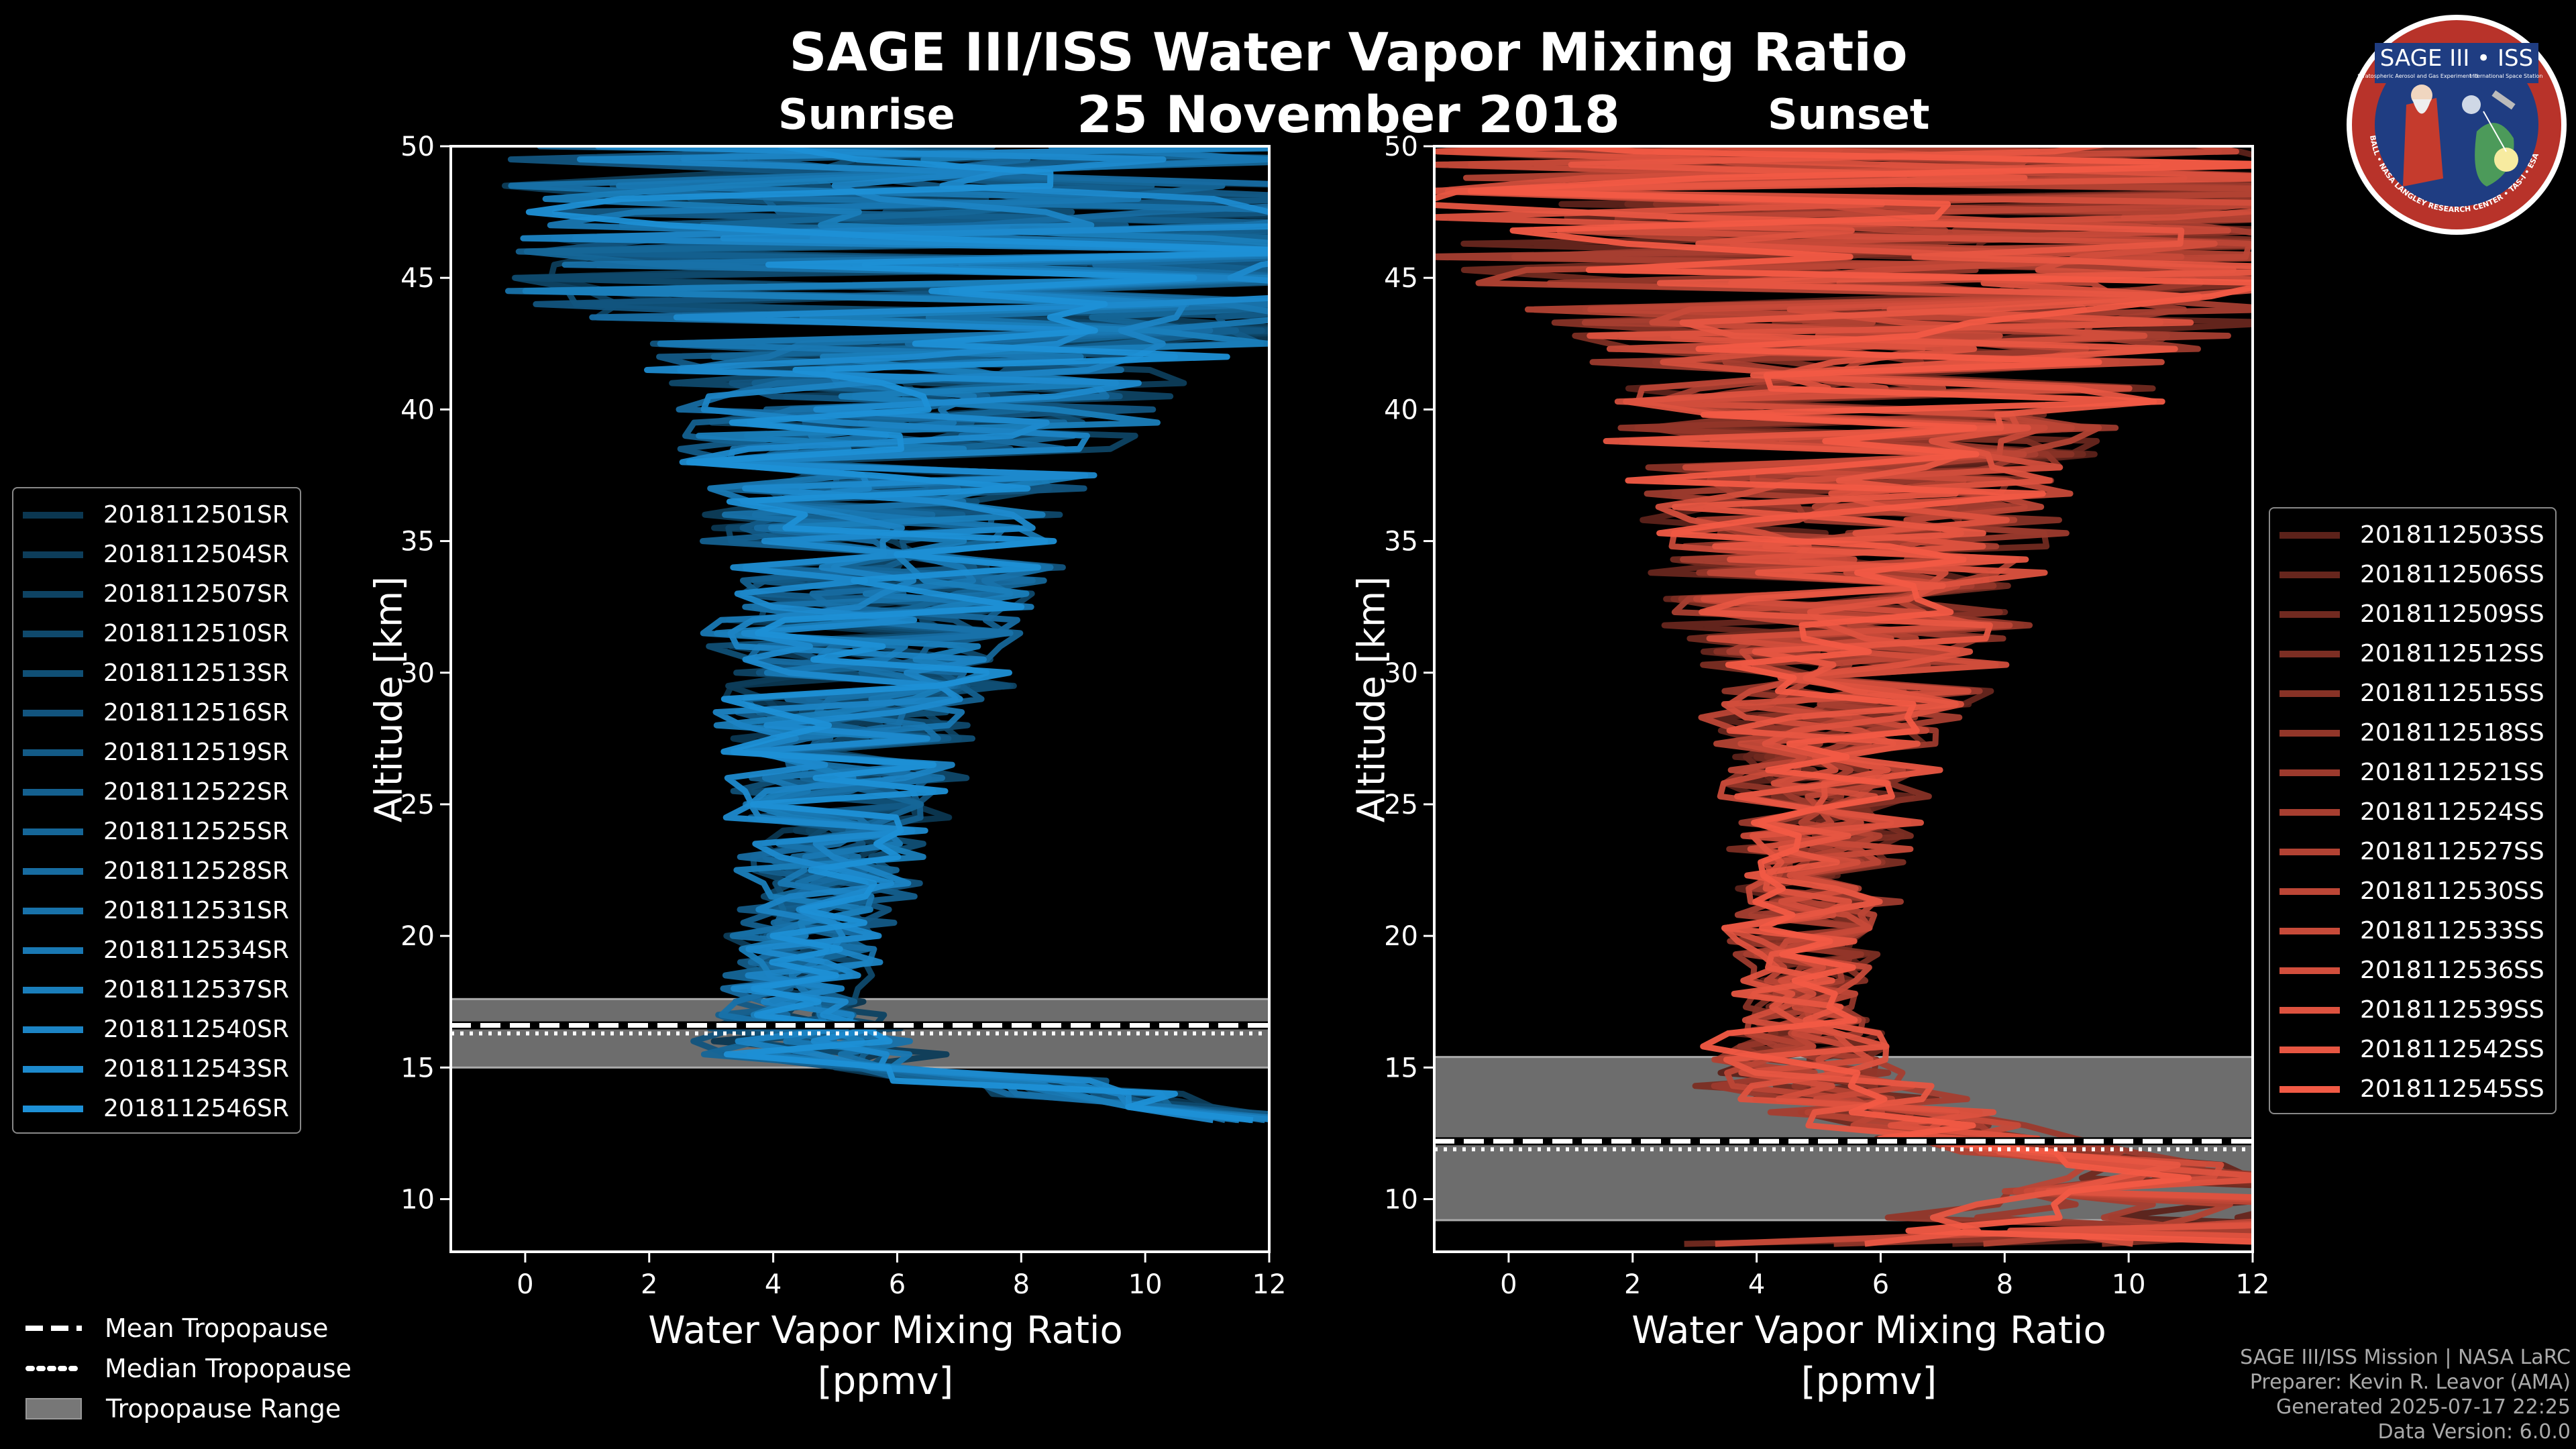  Describe the element at coordinates (417, 805) in the screenshot. I see `sr-ytick-25: 25` at that location.